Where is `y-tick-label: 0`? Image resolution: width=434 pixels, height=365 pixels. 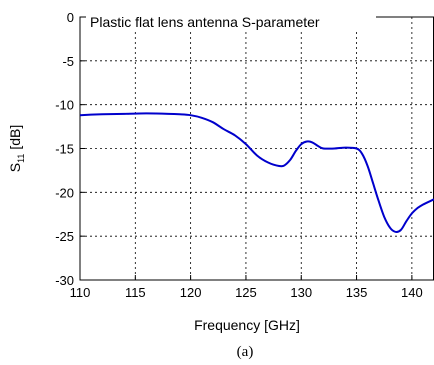
y-tick-label: 0 is located at coordinates (70, 17).